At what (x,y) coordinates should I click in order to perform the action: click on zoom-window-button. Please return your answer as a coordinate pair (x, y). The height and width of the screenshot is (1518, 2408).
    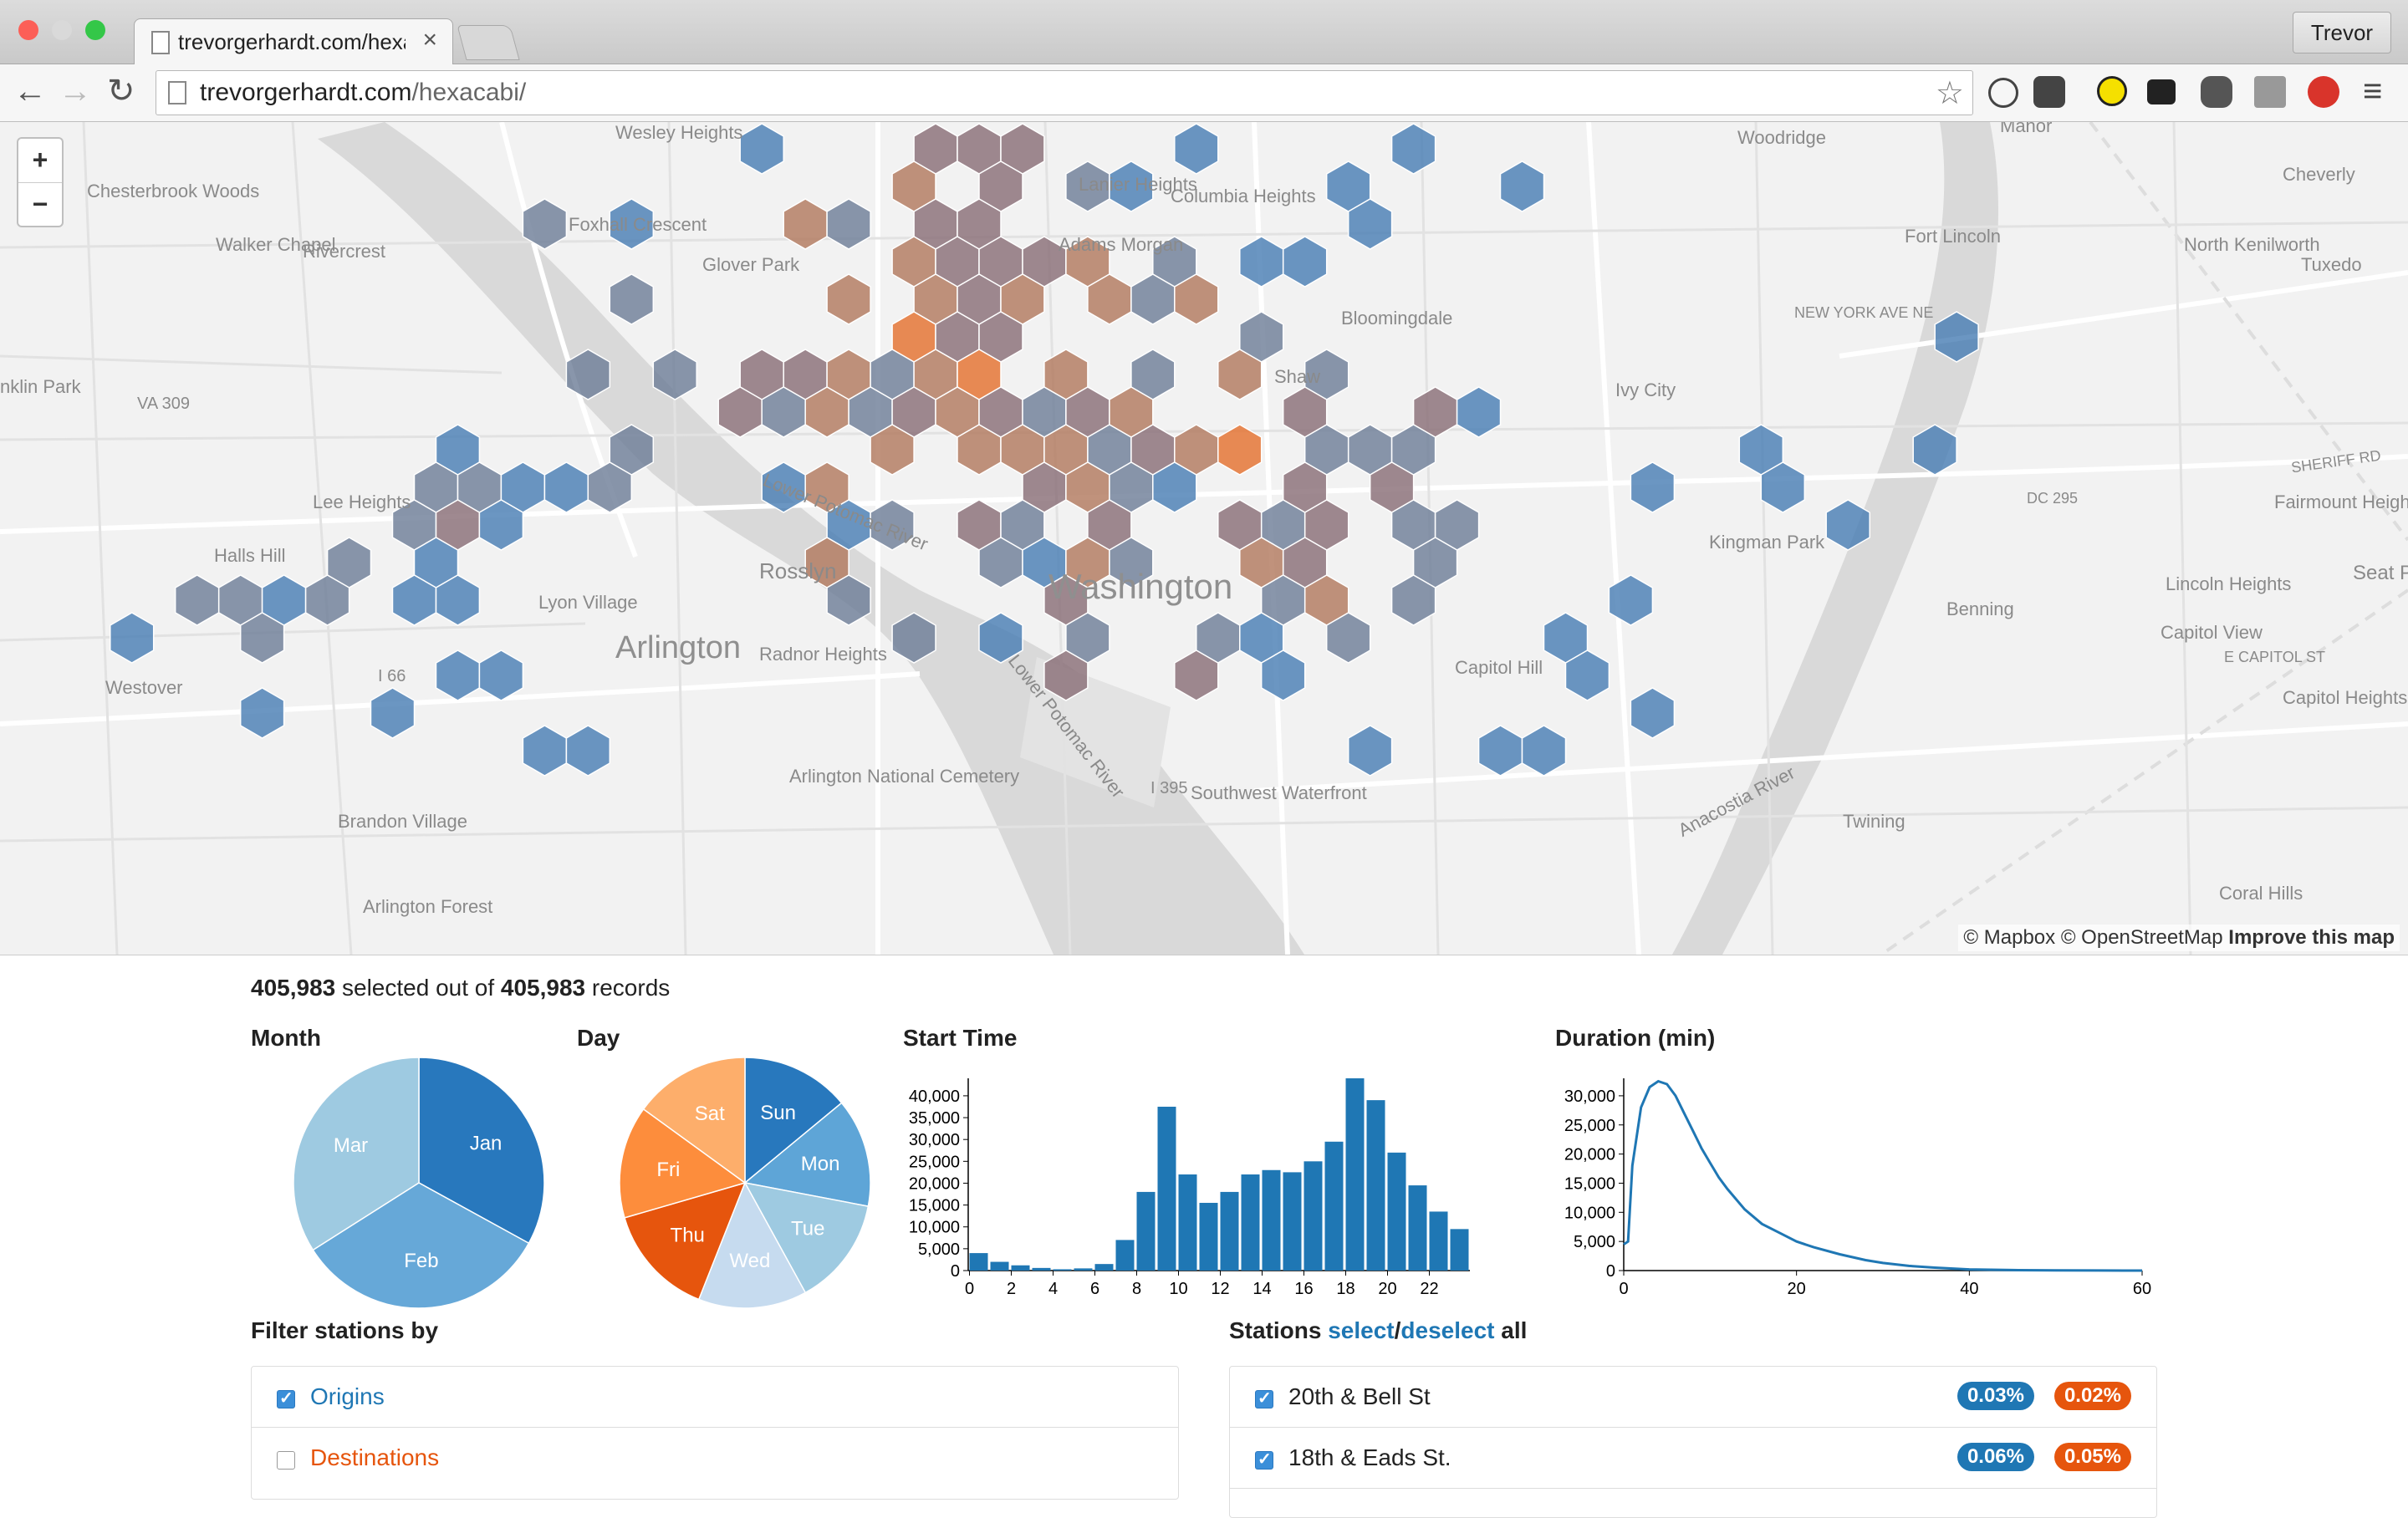
    Looking at the image, I should click on (95, 30).